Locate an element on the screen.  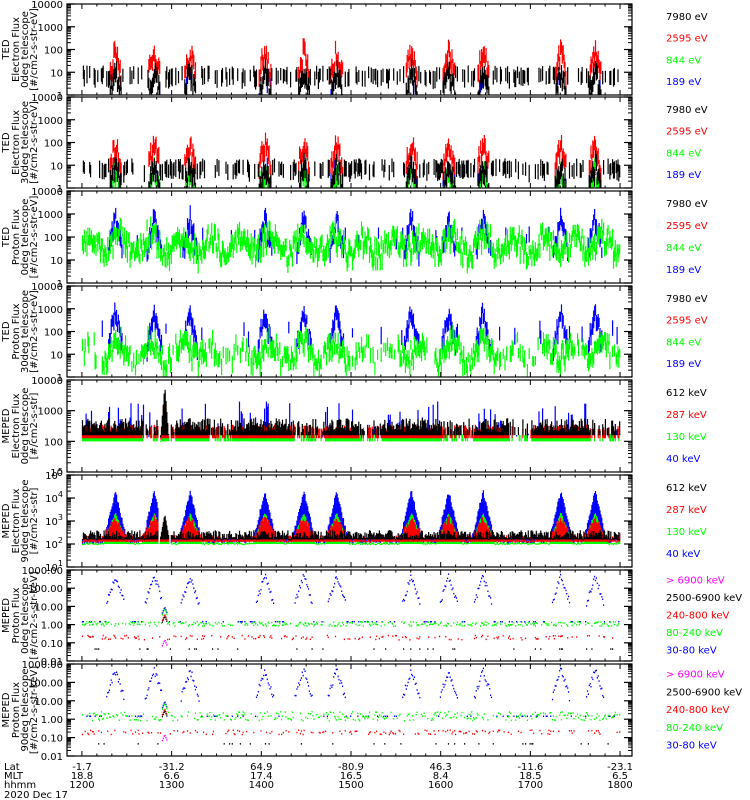
y-tick-label: 1000 is located at coordinates (50, 412).